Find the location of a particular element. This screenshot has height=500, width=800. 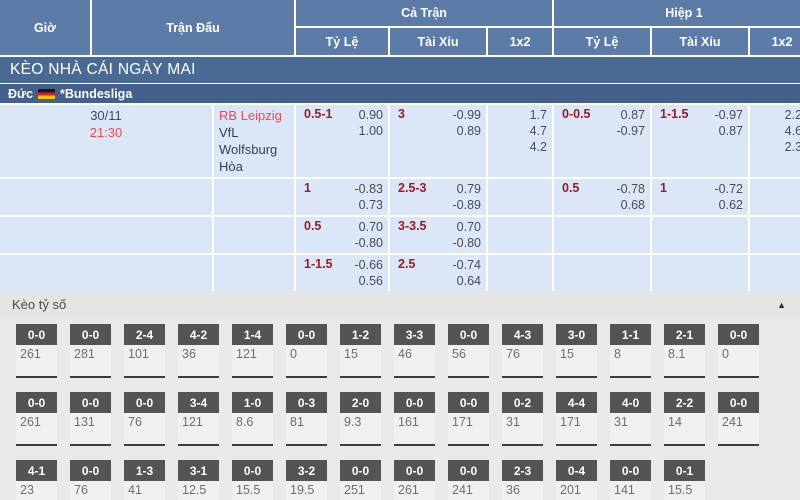

odds-cell-ft-over-under: 2.5-3 0.79 -0.89 is located at coordinates (438, 197).